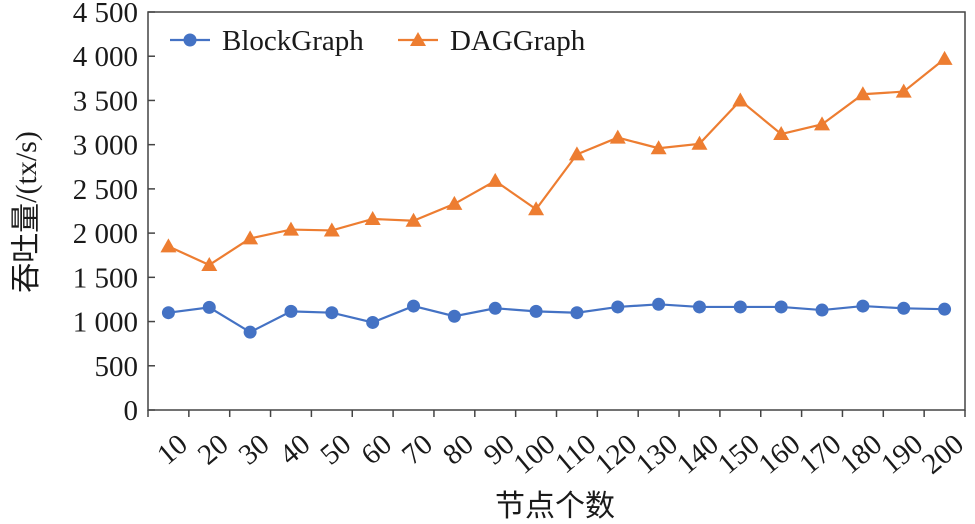  I want to click on legend-label: DAGGraph, so click(518, 41).